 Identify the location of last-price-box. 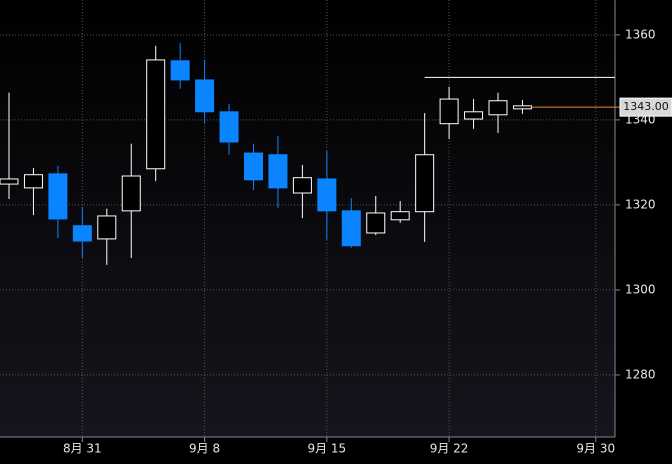
(645, 107).